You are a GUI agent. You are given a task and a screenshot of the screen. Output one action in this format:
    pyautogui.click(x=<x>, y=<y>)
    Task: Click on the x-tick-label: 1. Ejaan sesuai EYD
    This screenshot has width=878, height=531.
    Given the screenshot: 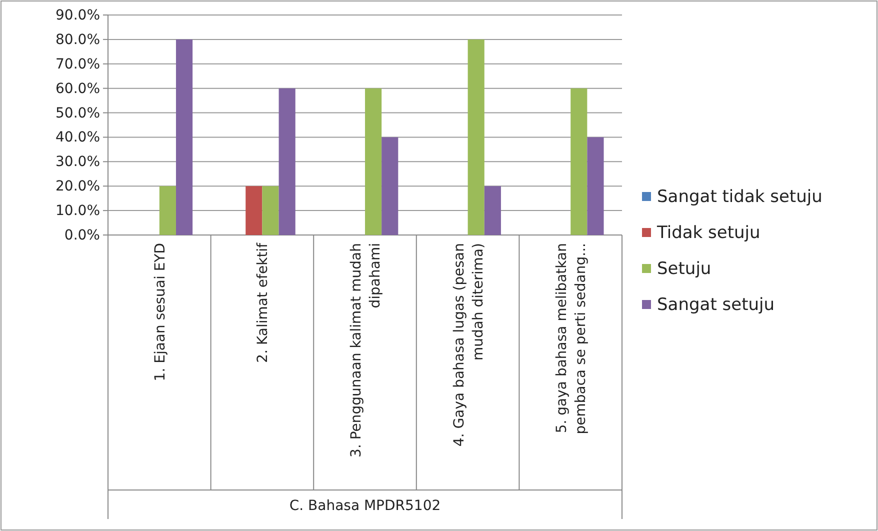 What is the action you would take?
    pyautogui.click(x=160, y=312)
    